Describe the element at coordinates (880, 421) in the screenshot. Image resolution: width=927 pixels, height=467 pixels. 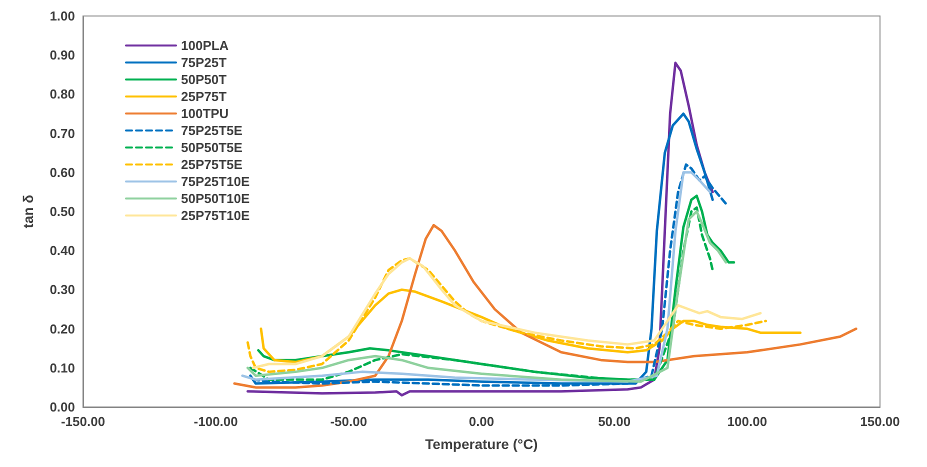
I see `x-tick-label: 150.00` at that location.